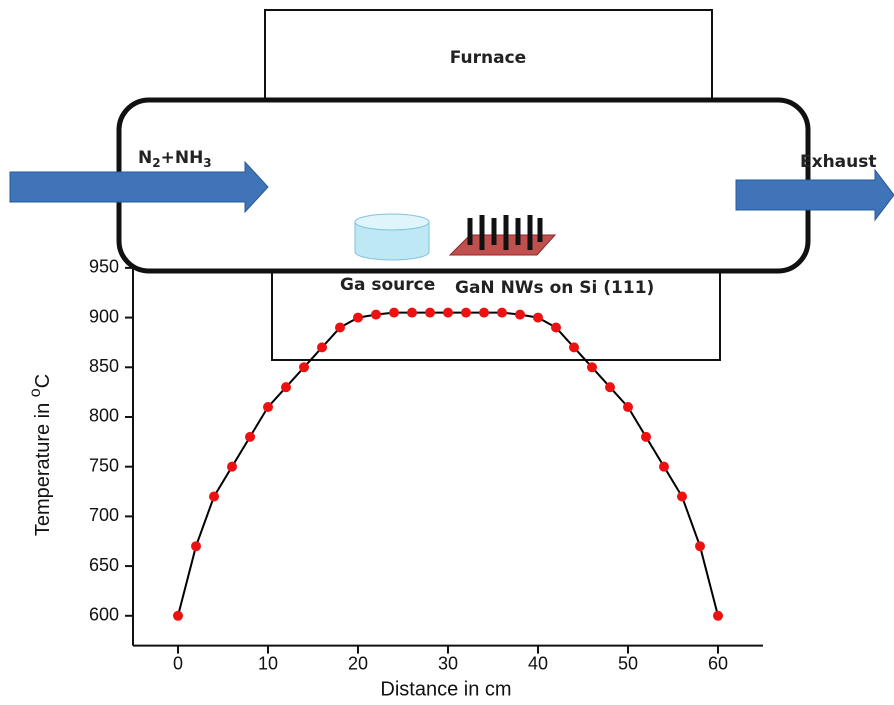  Describe the element at coordinates (554, 288) in the screenshot. I see `substrate-label: GaN NWs on Si (111)` at that location.